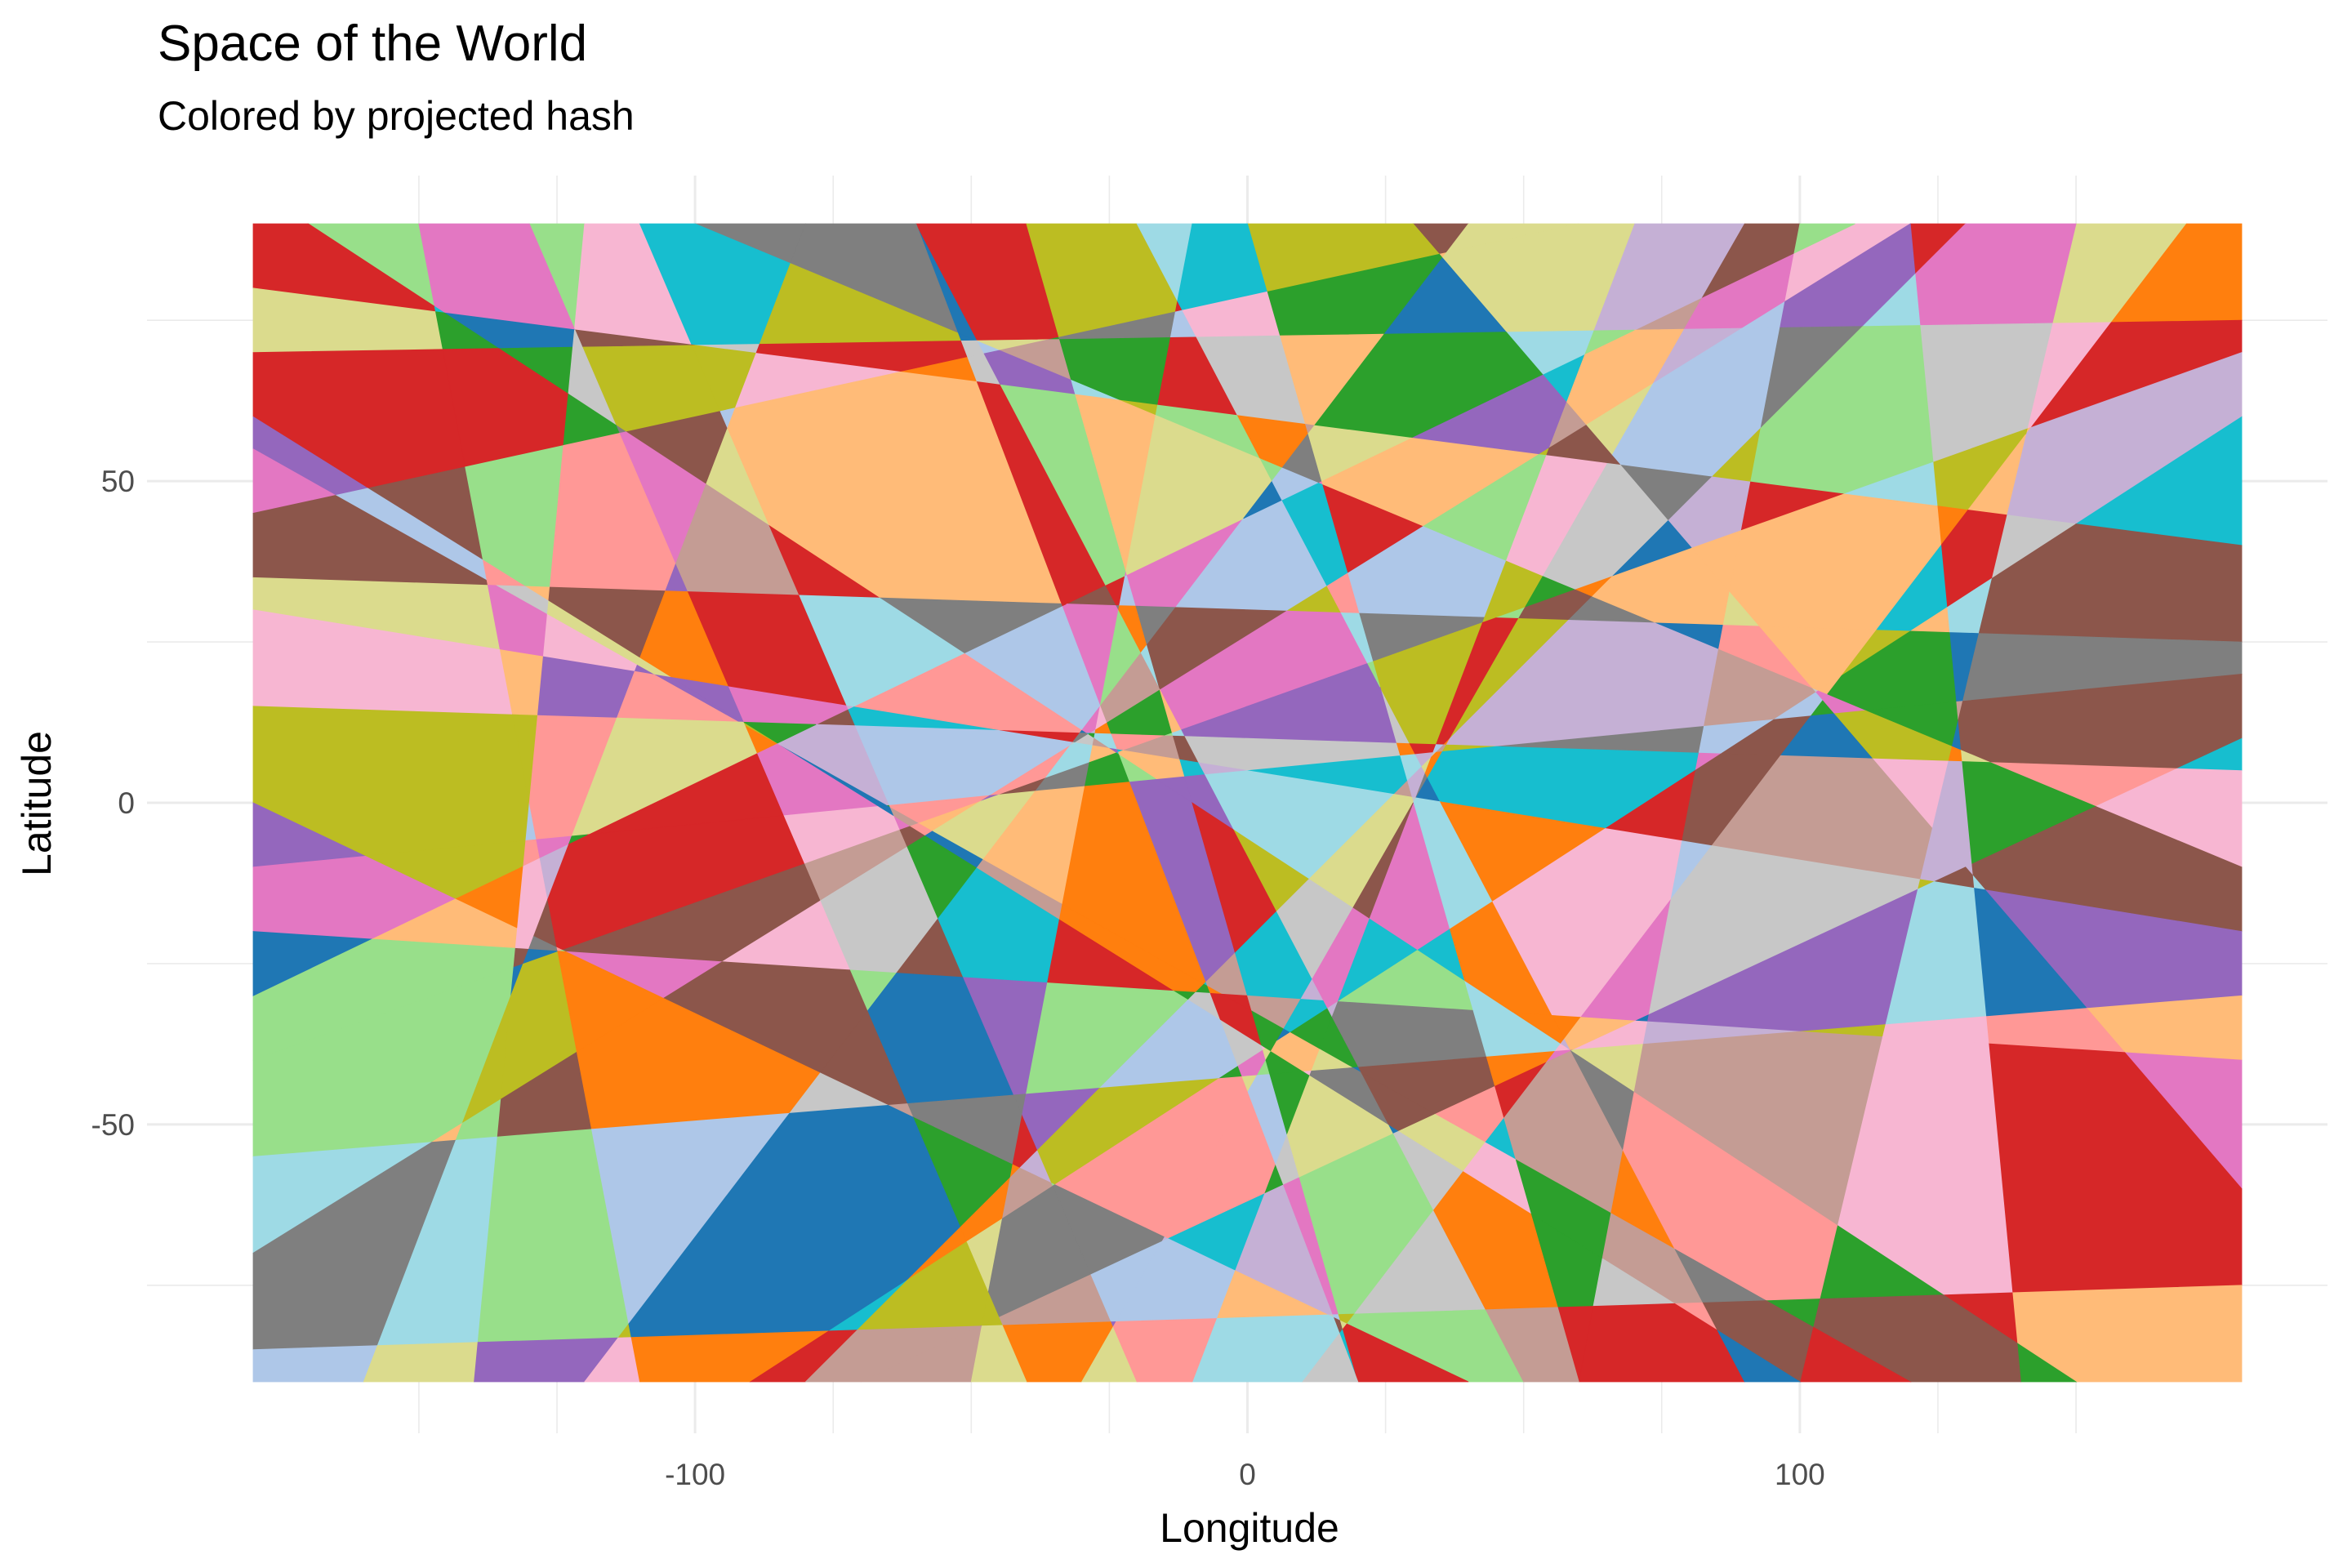 Image resolution: width=2352 pixels, height=1568 pixels. Describe the element at coordinates (37, 803) in the screenshot. I see `y-axis-label: Latitude` at that location.